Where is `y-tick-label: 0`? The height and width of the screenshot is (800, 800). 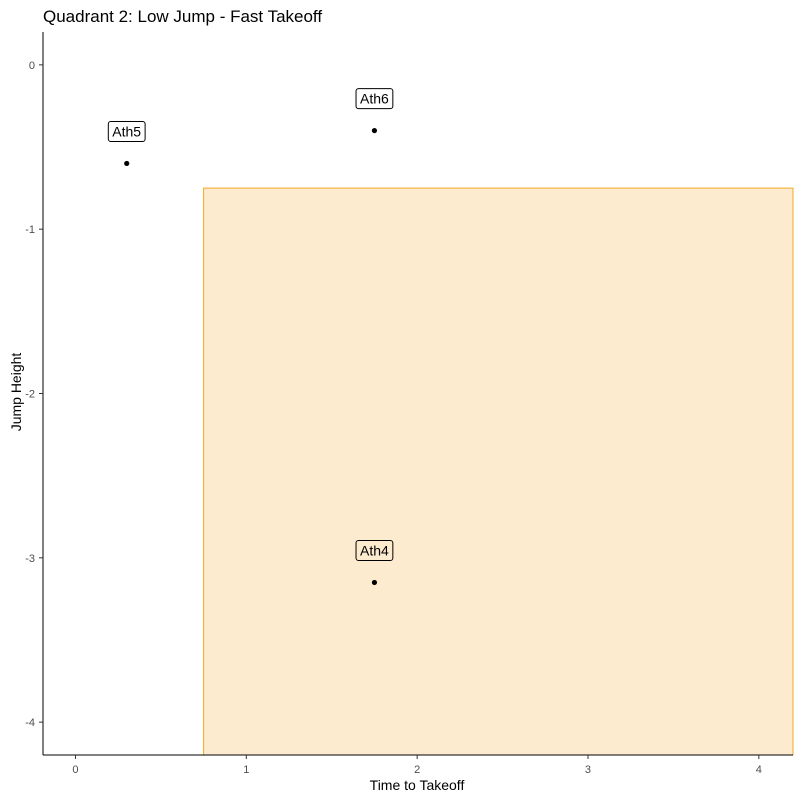 y-tick-label: 0 is located at coordinates (32, 66).